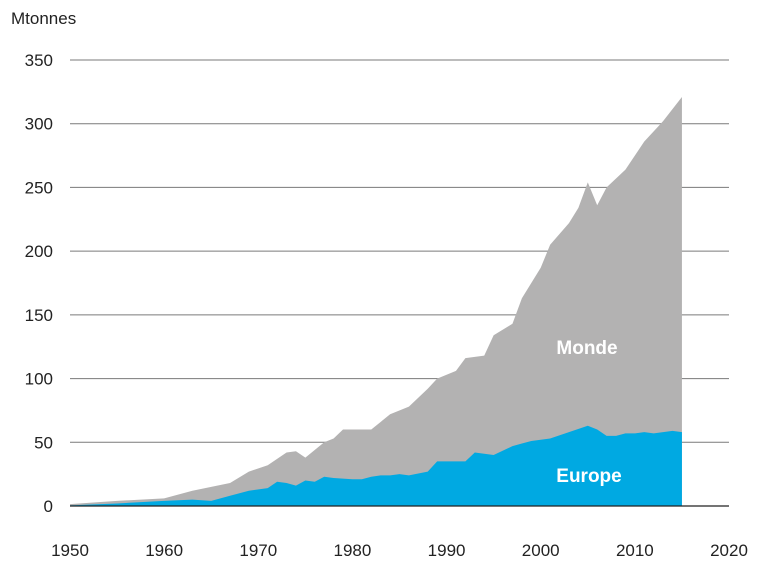  I want to click on x-tick-label-2020: 2020, so click(729, 550).